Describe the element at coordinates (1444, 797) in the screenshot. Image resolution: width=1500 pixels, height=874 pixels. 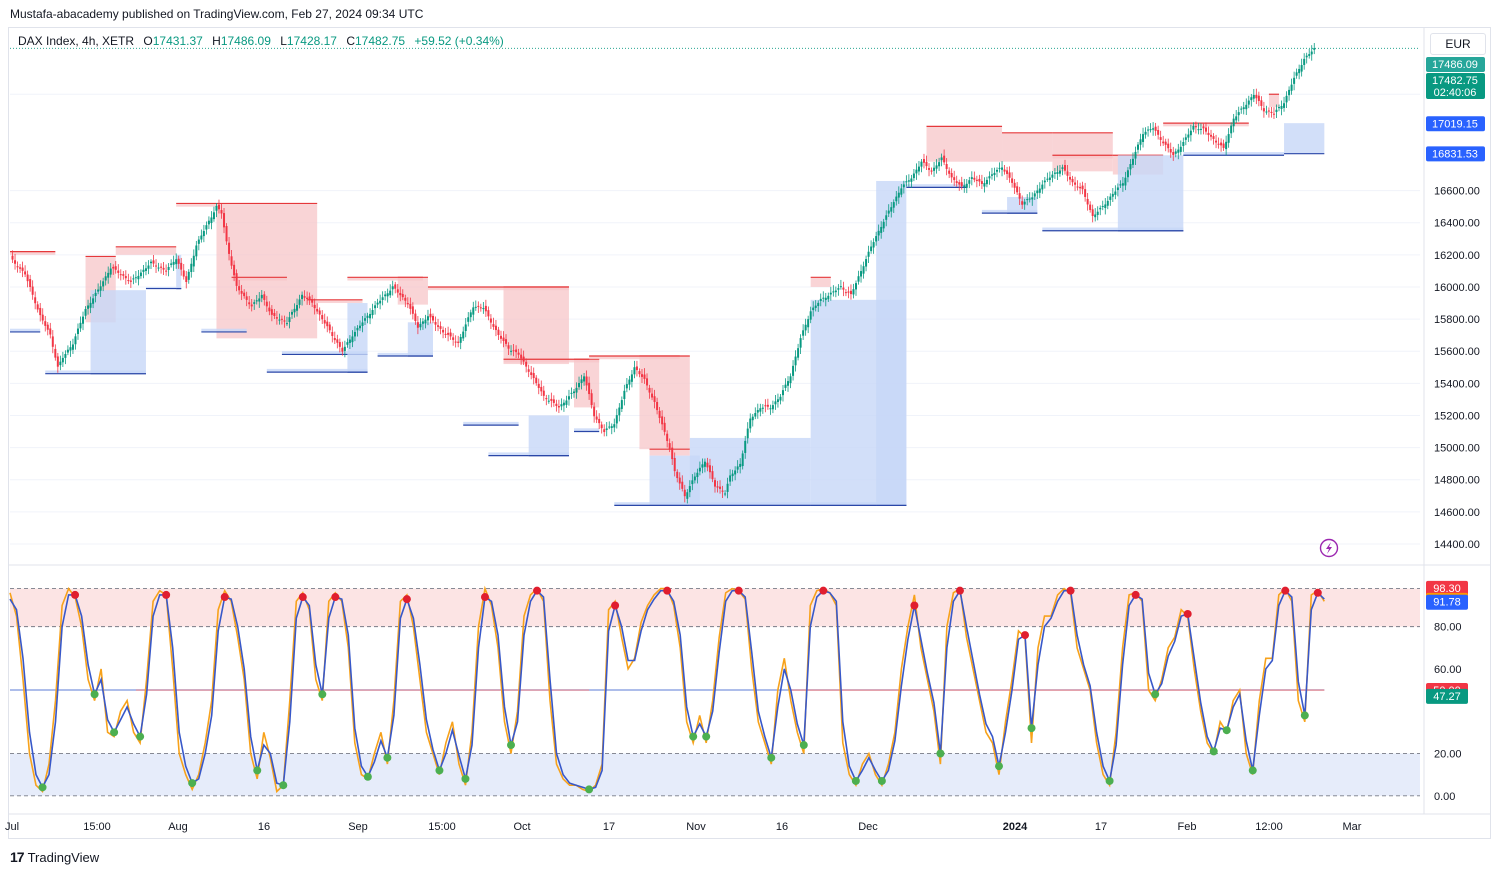
I see `stoch-tick-label: 0.00` at that location.